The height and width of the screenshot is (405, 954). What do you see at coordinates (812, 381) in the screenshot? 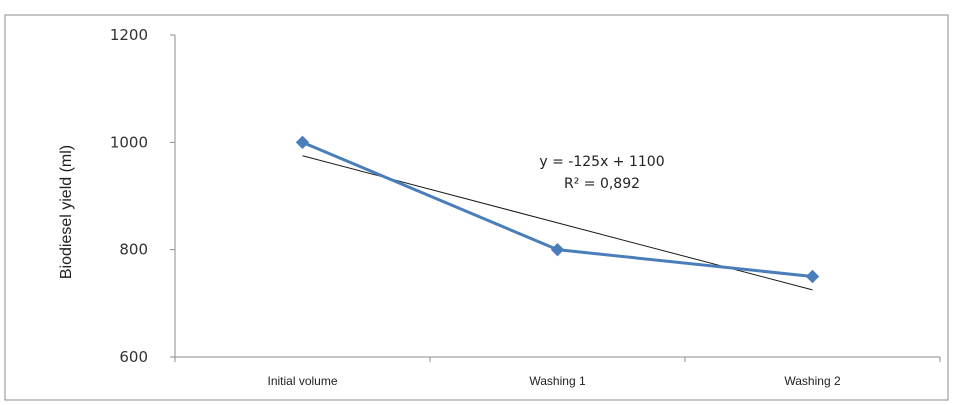
I see `x-tick-label: Washing 2` at bounding box center [812, 381].